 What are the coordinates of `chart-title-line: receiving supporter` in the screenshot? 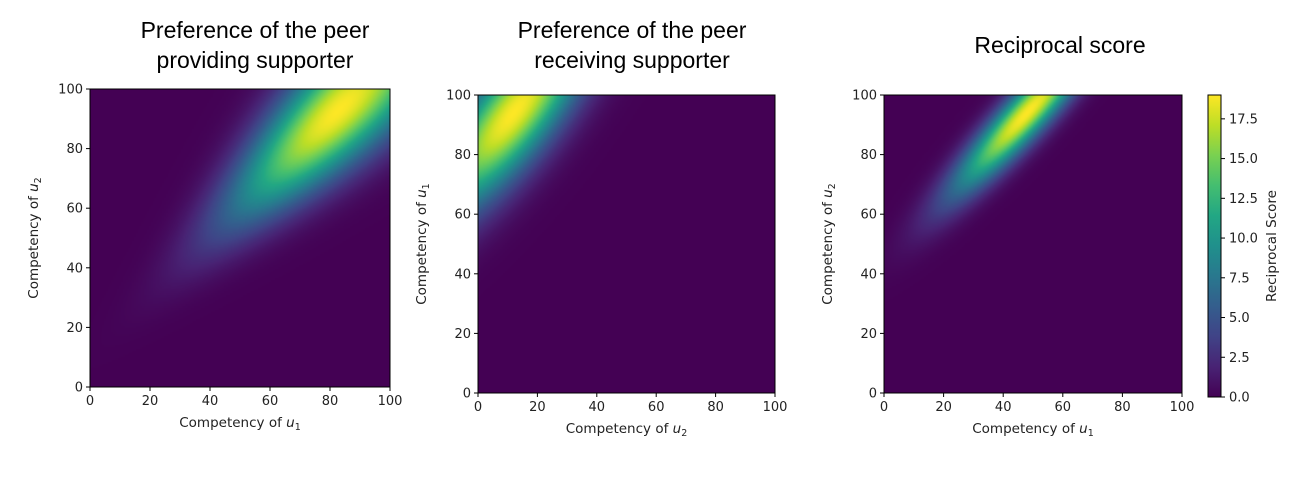 It's located at (632, 60).